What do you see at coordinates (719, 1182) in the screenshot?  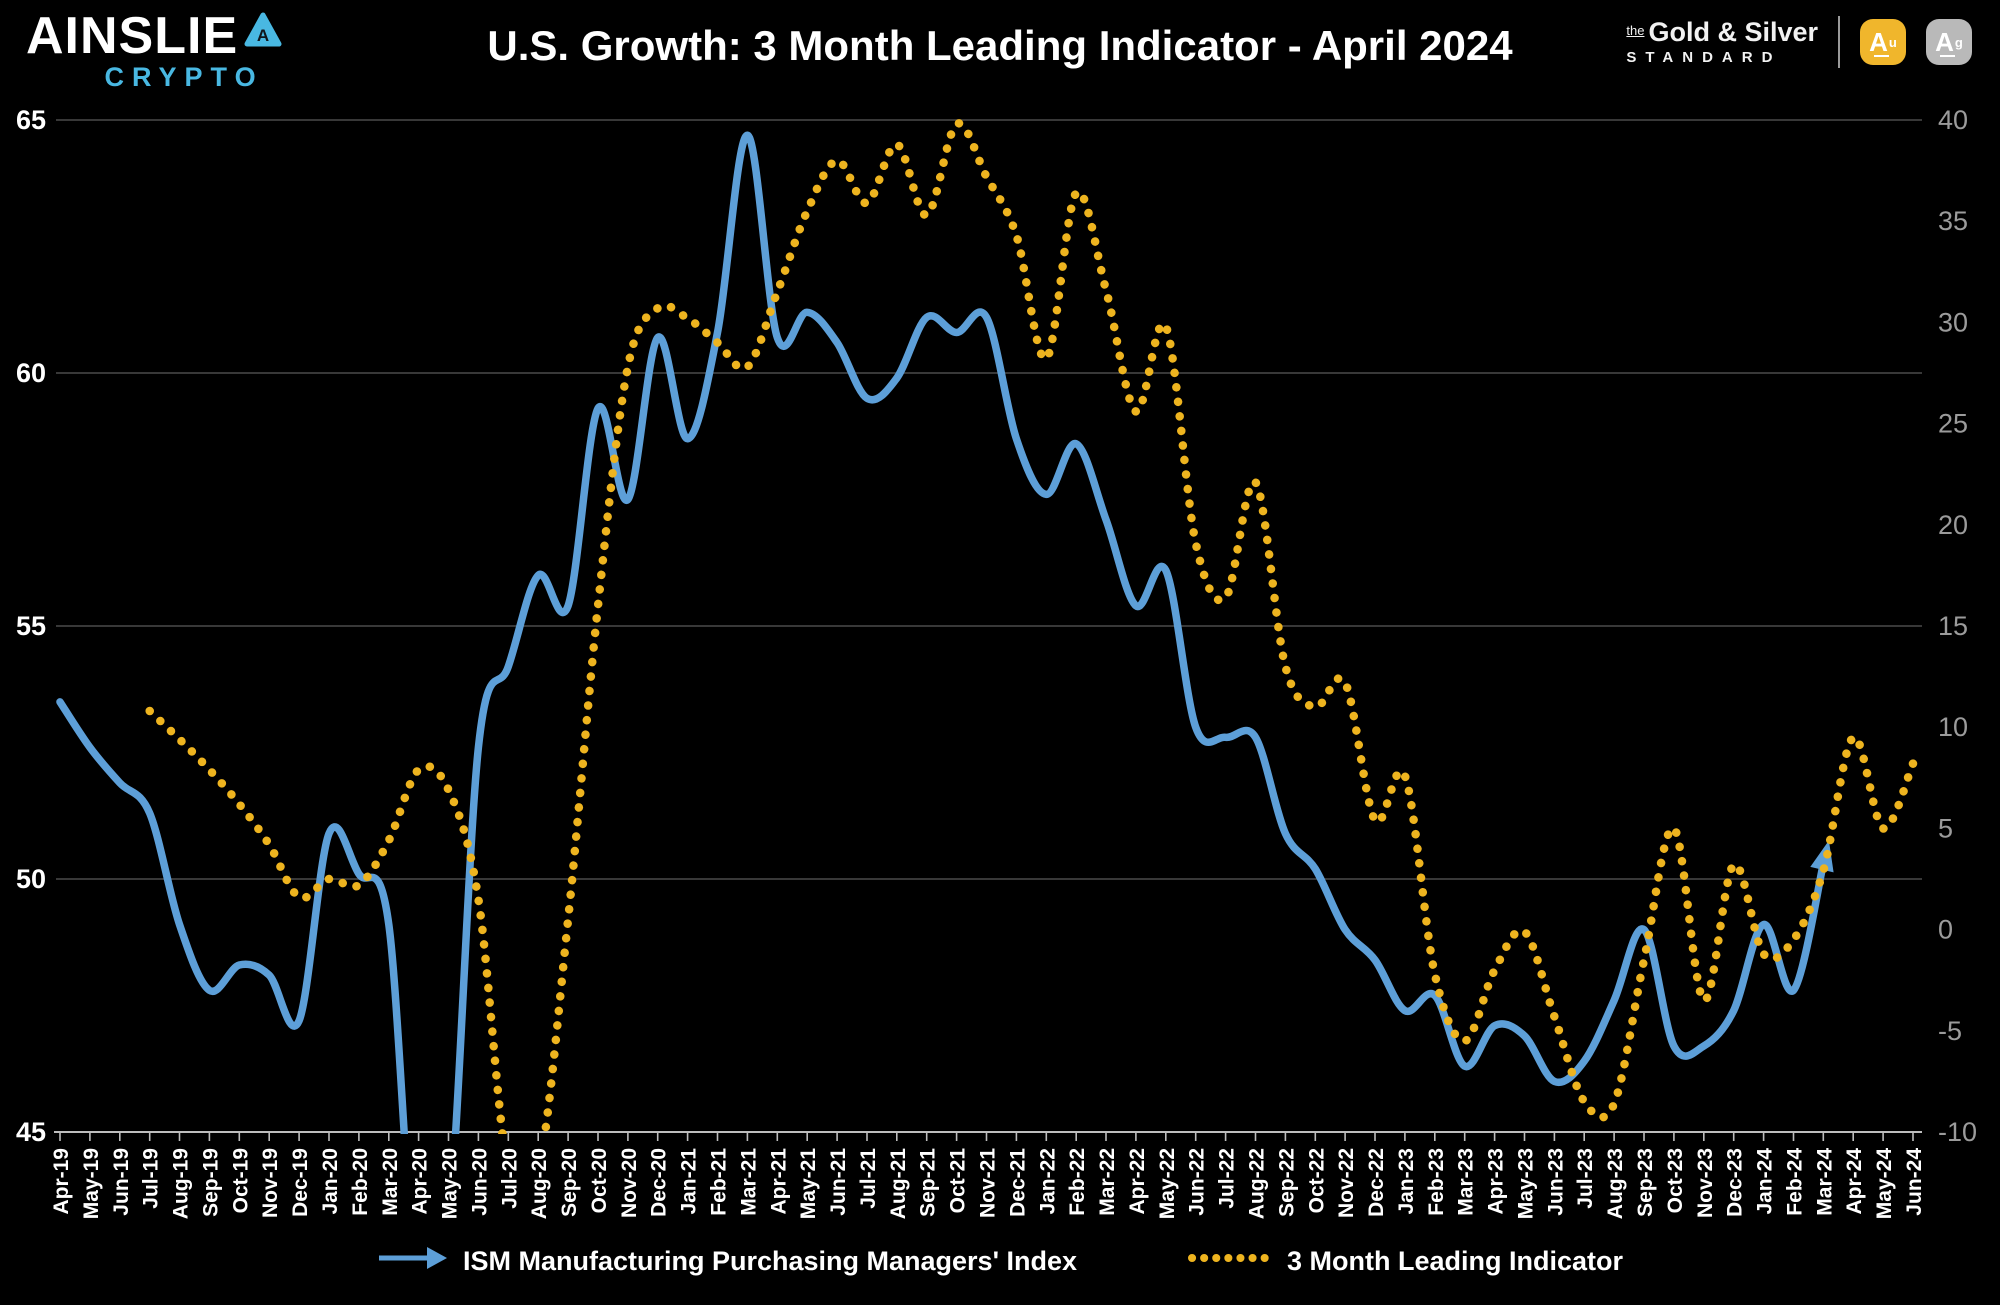 I see `x-tick-label: Feb-21` at bounding box center [719, 1182].